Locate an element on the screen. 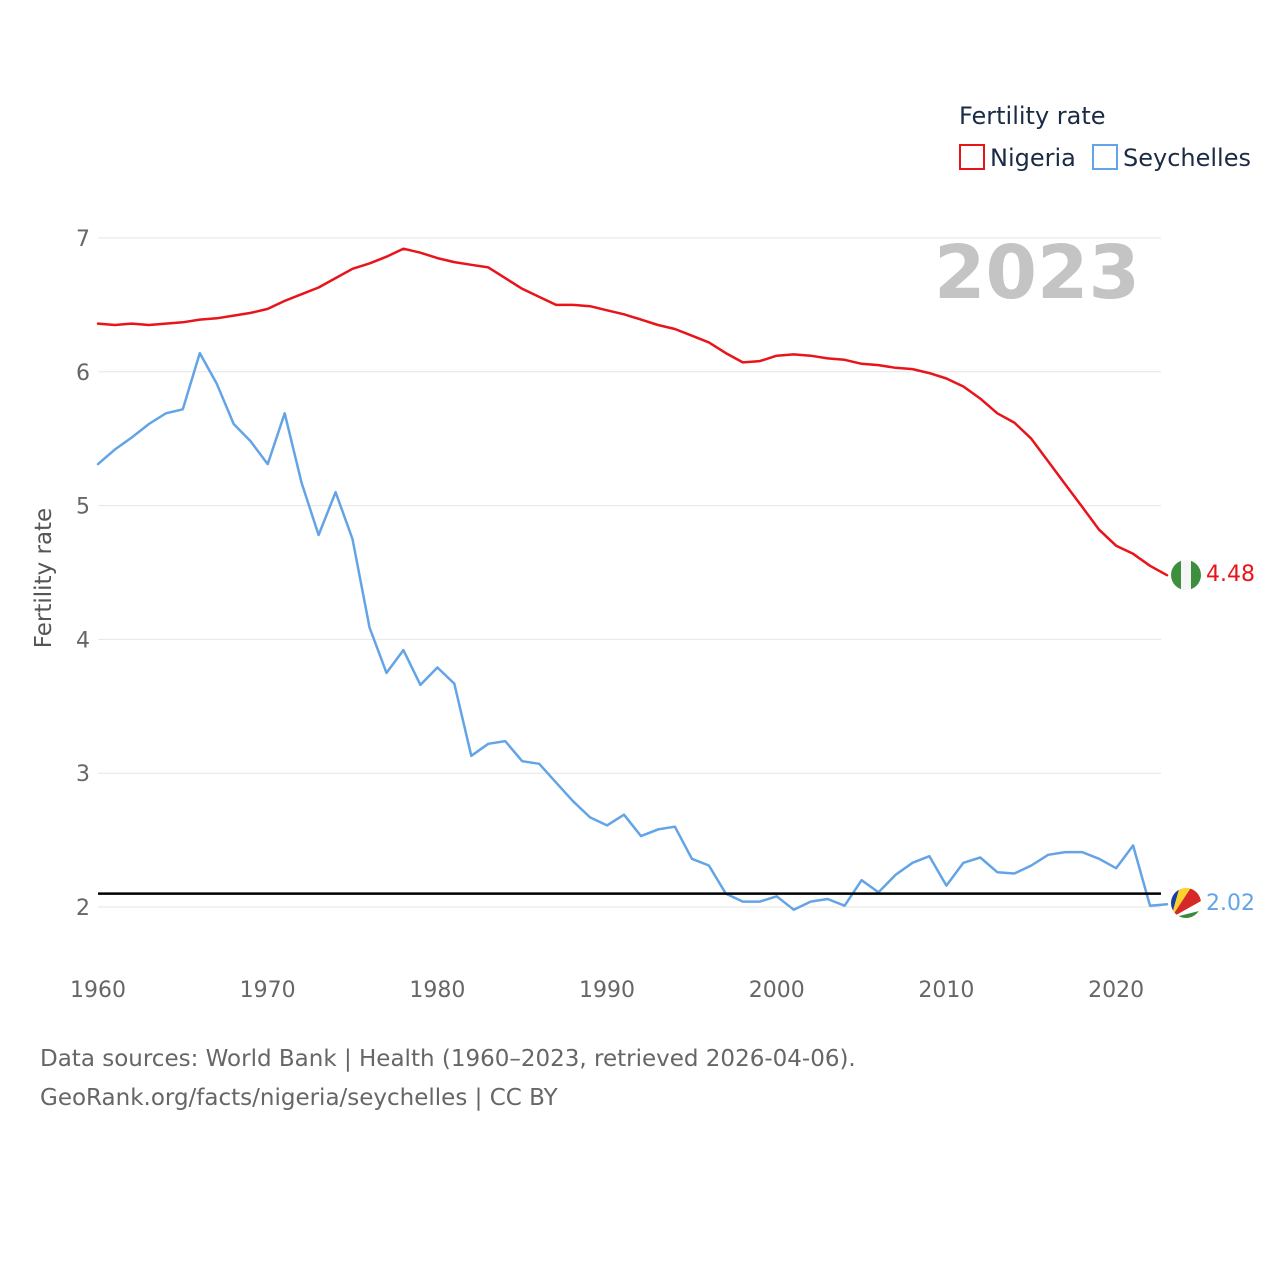  legend-item-nigeria: Nigeria is located at coordinates (1017, 158).